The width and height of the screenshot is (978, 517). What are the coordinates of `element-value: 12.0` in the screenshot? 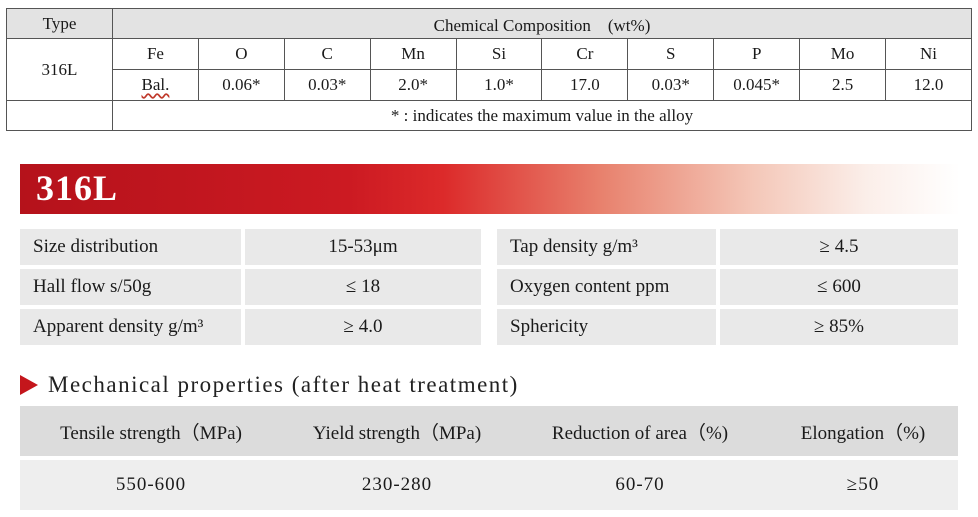 It's located at (928, 85).